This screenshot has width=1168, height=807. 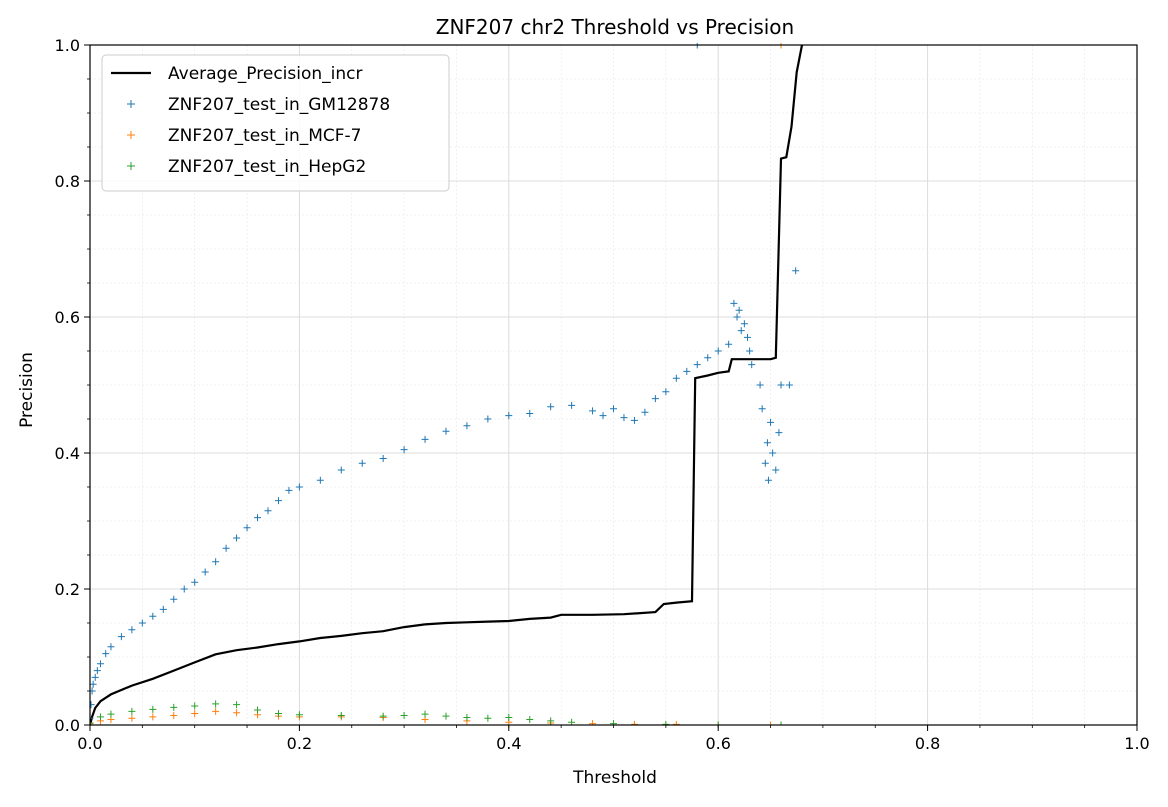 What do you see at coordinates (27, 390) in the screenshot?
I see `y-axis-label: Precision` at bounding box center [27, 390].